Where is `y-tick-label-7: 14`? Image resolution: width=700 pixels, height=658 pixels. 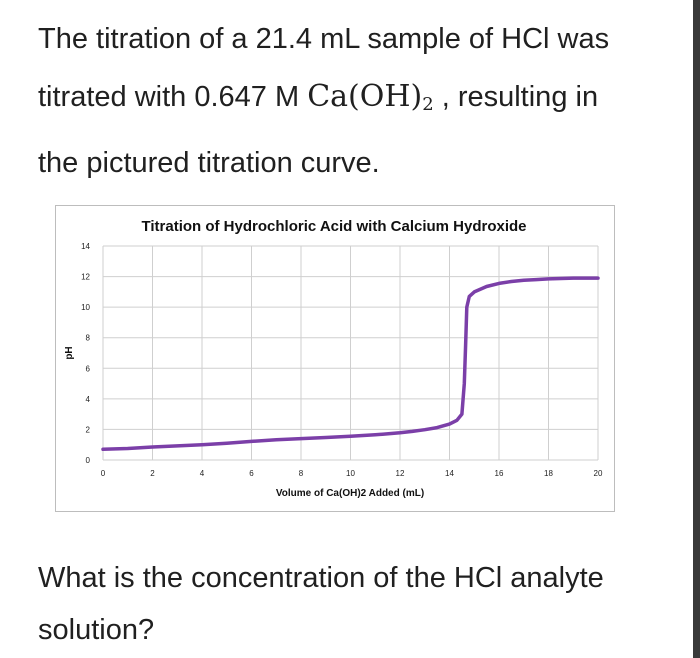
y-tick-label-7: 14 is located at coordinates (85, 246).